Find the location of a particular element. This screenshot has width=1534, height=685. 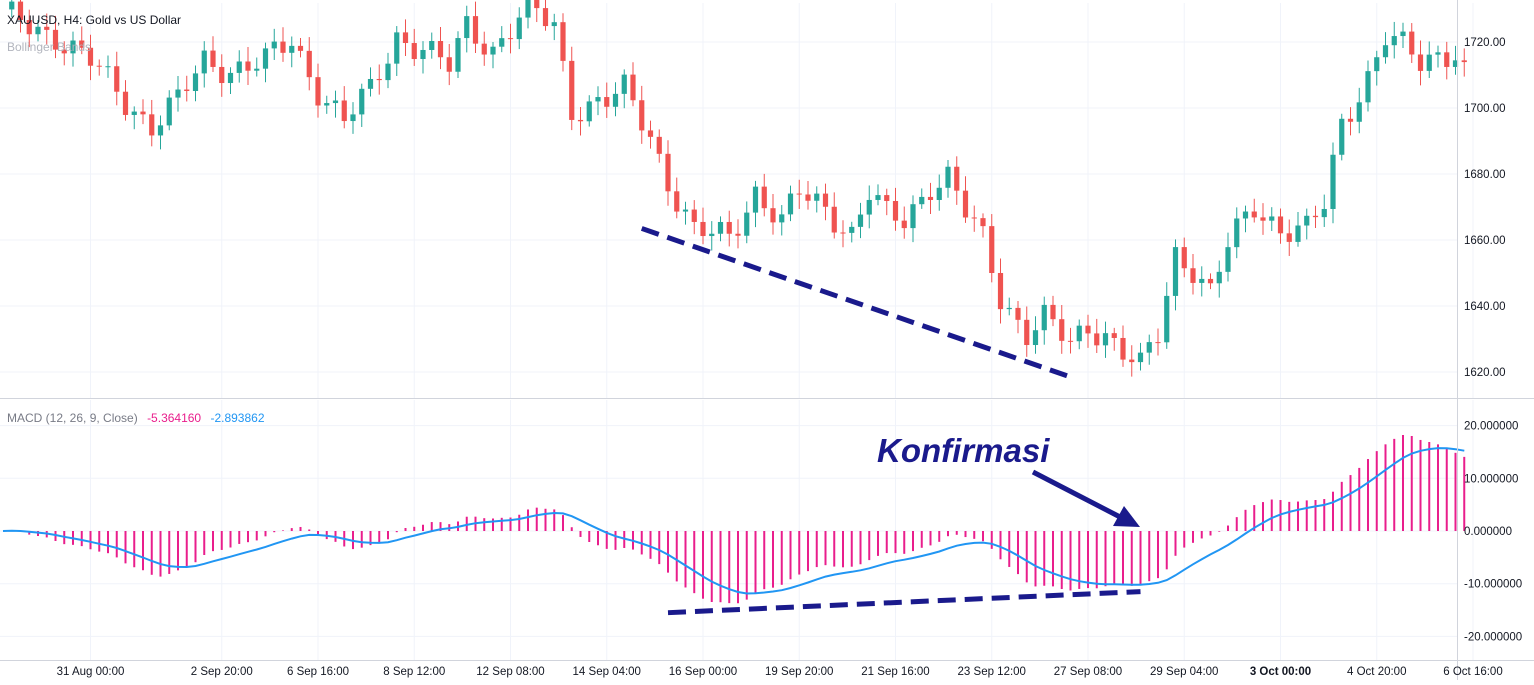

indicator-label-bollinger: Bollinger Bands is located at coordinates (49, 47).